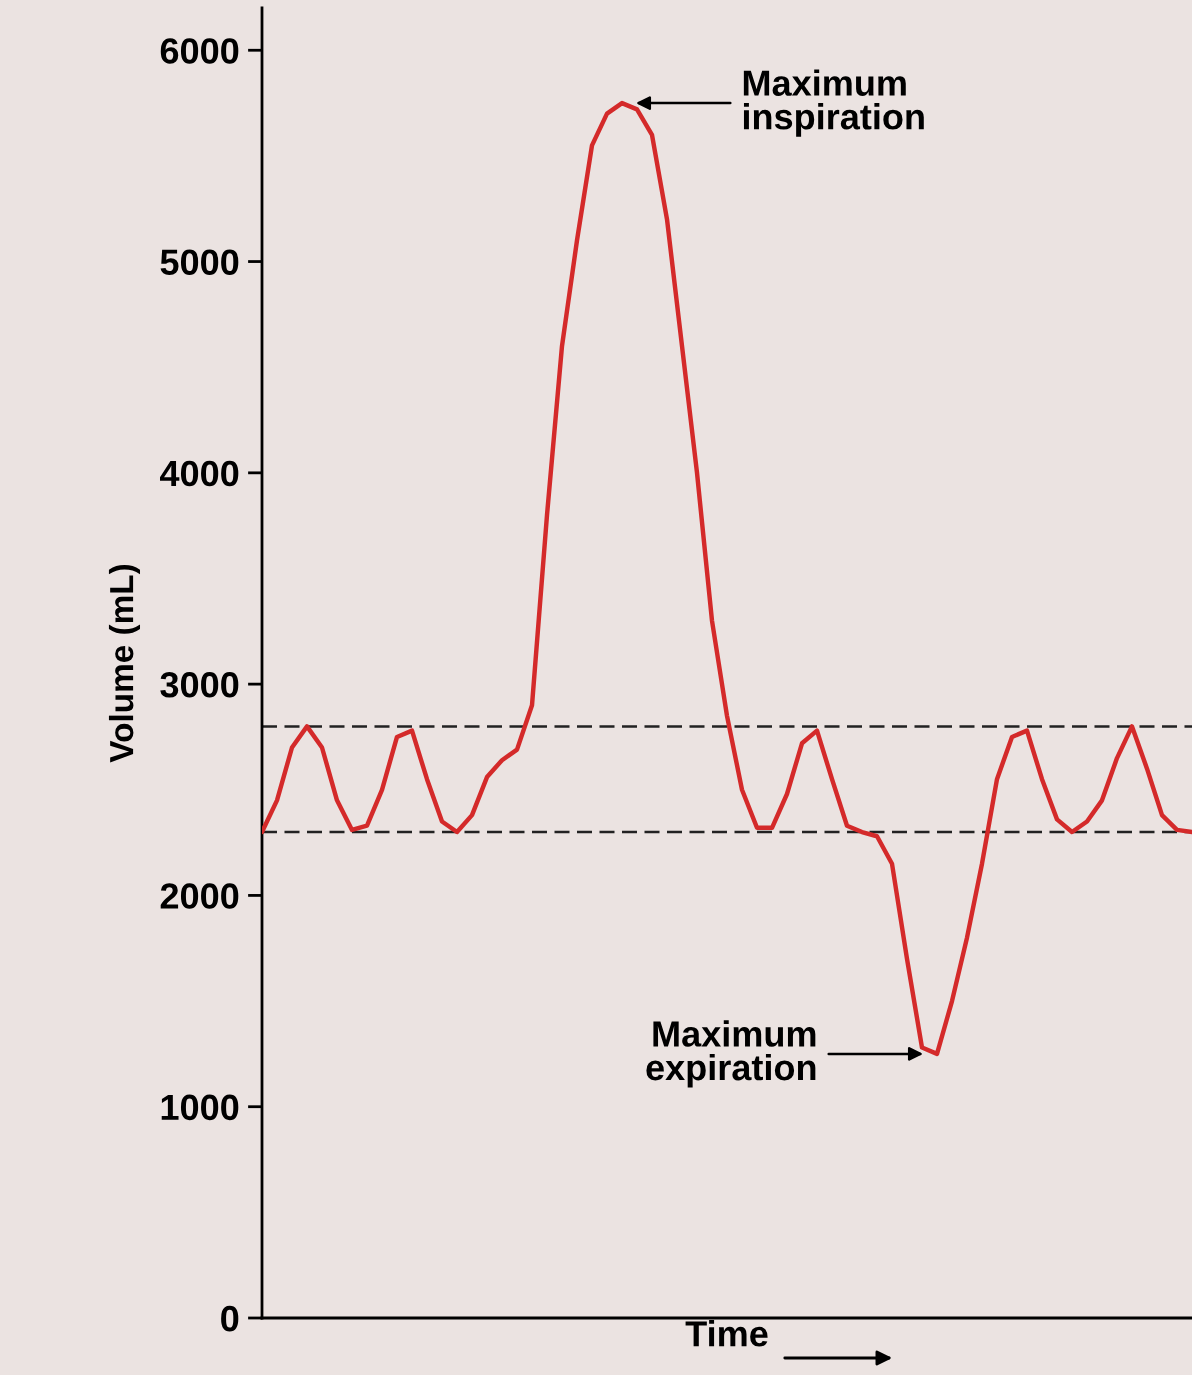 This screenshot has width=1192, height=1375. What do you see at coordinates (726, 1333) in the screenshot?
I see `x-axis-title: Time` at bounding box center [726, 1333].